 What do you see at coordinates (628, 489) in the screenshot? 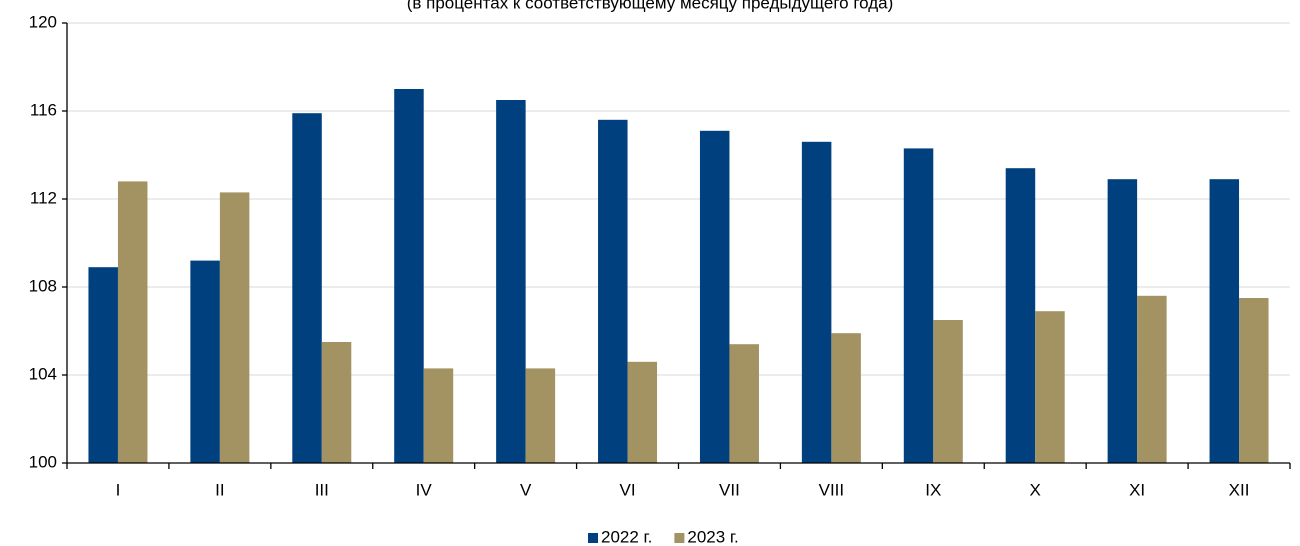
I see `x-tick-label: VI` at bounding box center [628, 489].